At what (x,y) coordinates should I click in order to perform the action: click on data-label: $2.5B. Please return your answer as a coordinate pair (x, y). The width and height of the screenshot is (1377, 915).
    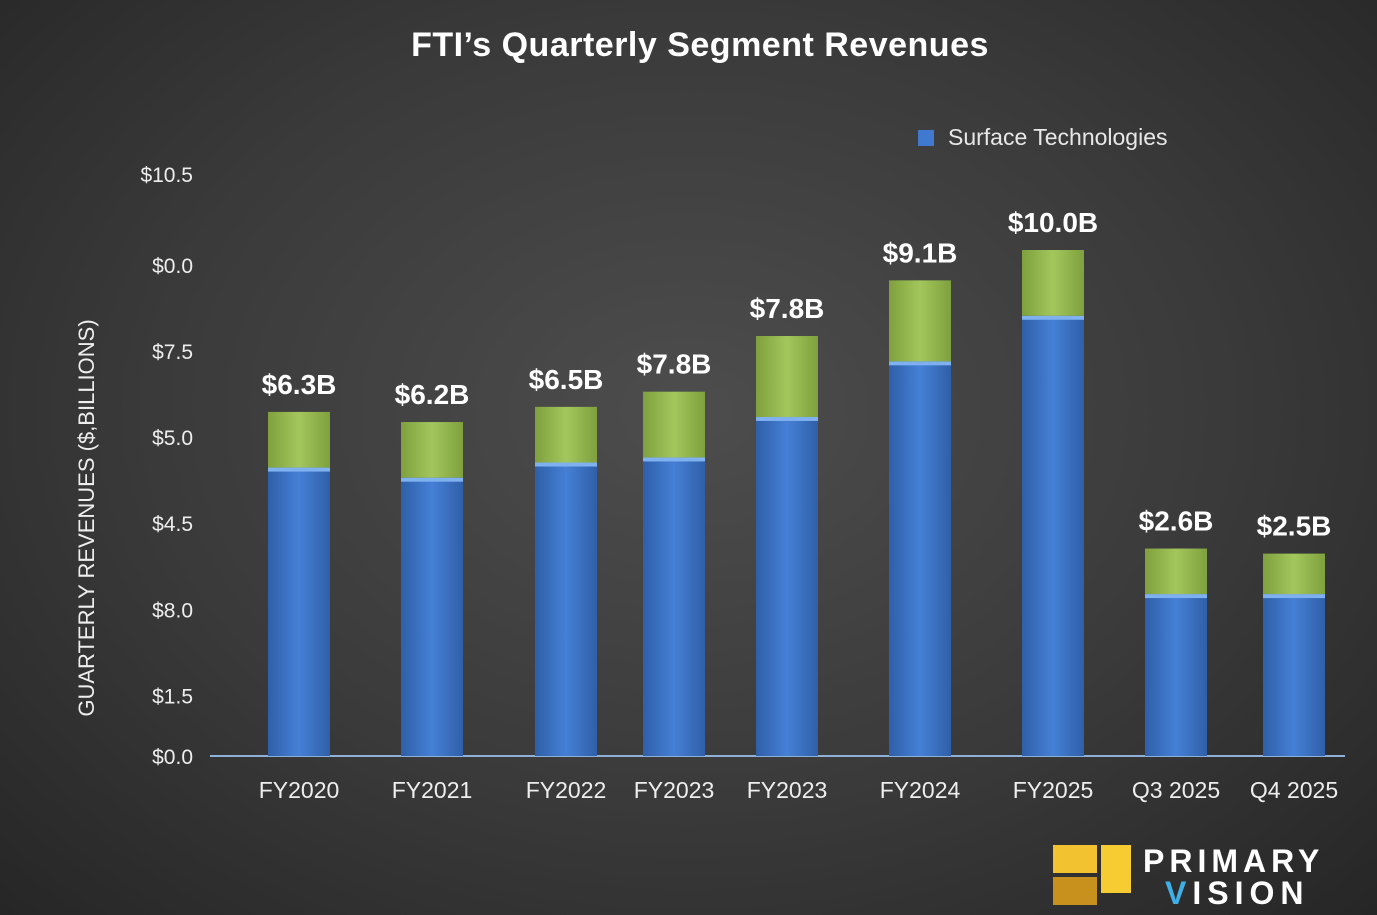
    Looking at the image, I should click on (1294, 526).